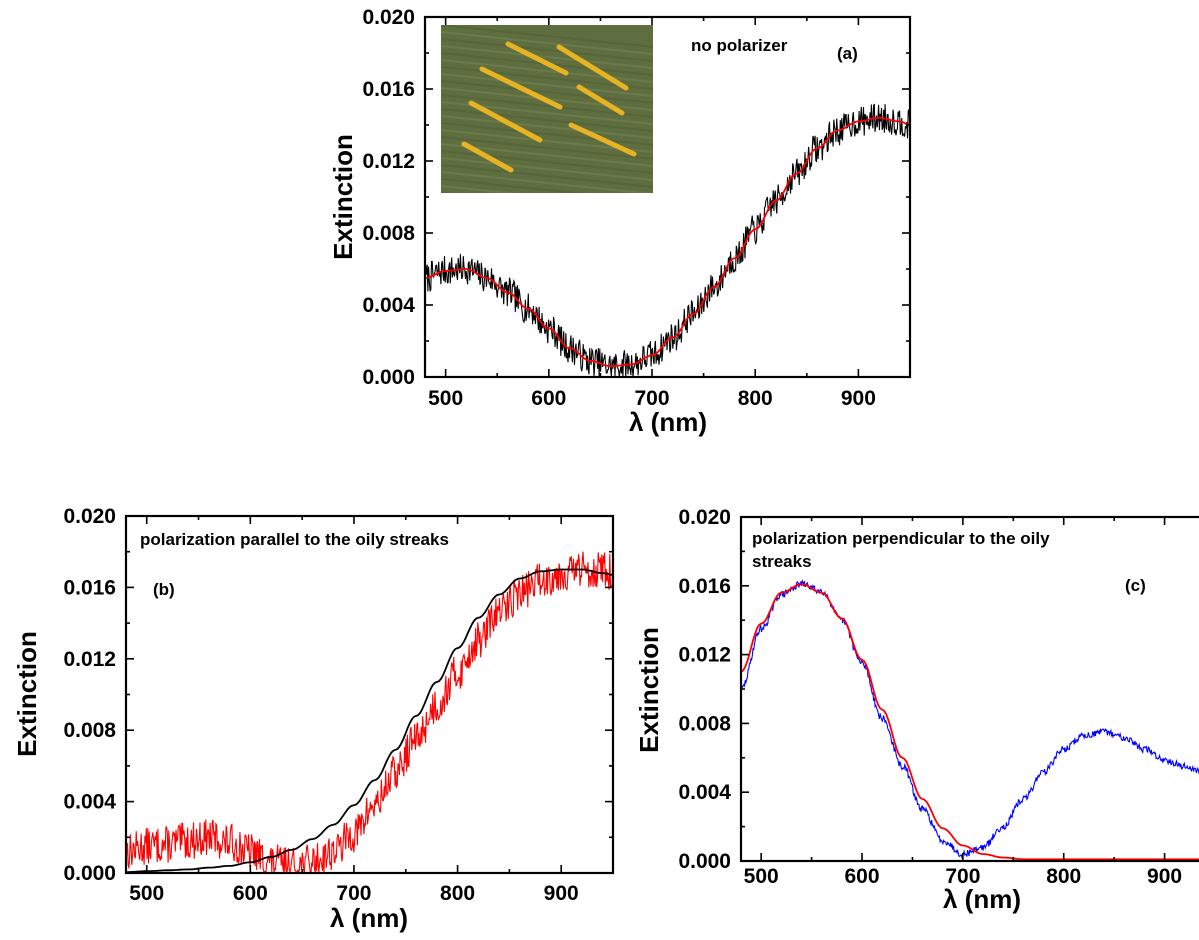  What do you see at coordinates (782, 561) in the screenshot?
I see `panel-annotation: streaks` at bounding box center [782, 561].